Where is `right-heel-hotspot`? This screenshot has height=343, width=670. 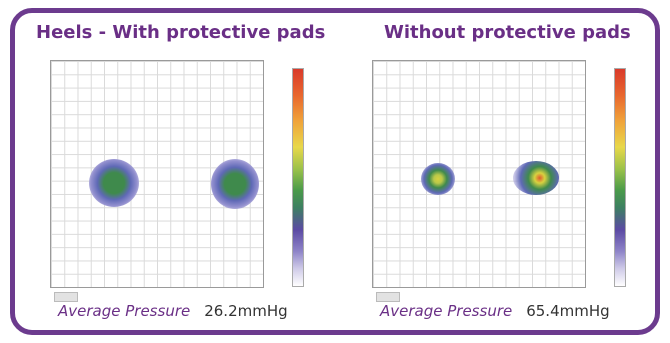 right-heel-hotspot is located at coordinates (536, 178).